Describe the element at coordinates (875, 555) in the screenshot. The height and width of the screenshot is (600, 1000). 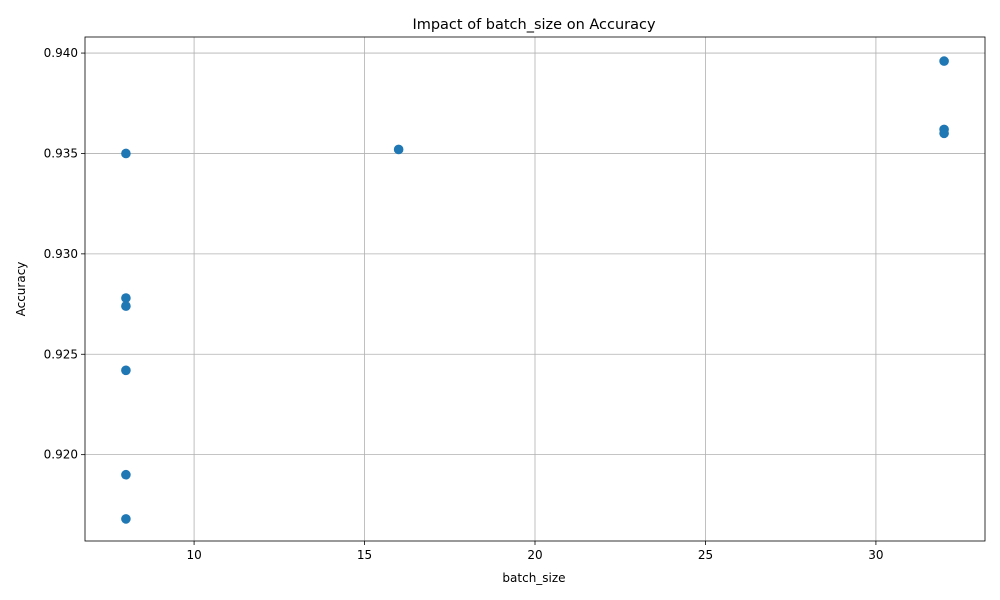
I see `x-tick-label: 30` at that location.